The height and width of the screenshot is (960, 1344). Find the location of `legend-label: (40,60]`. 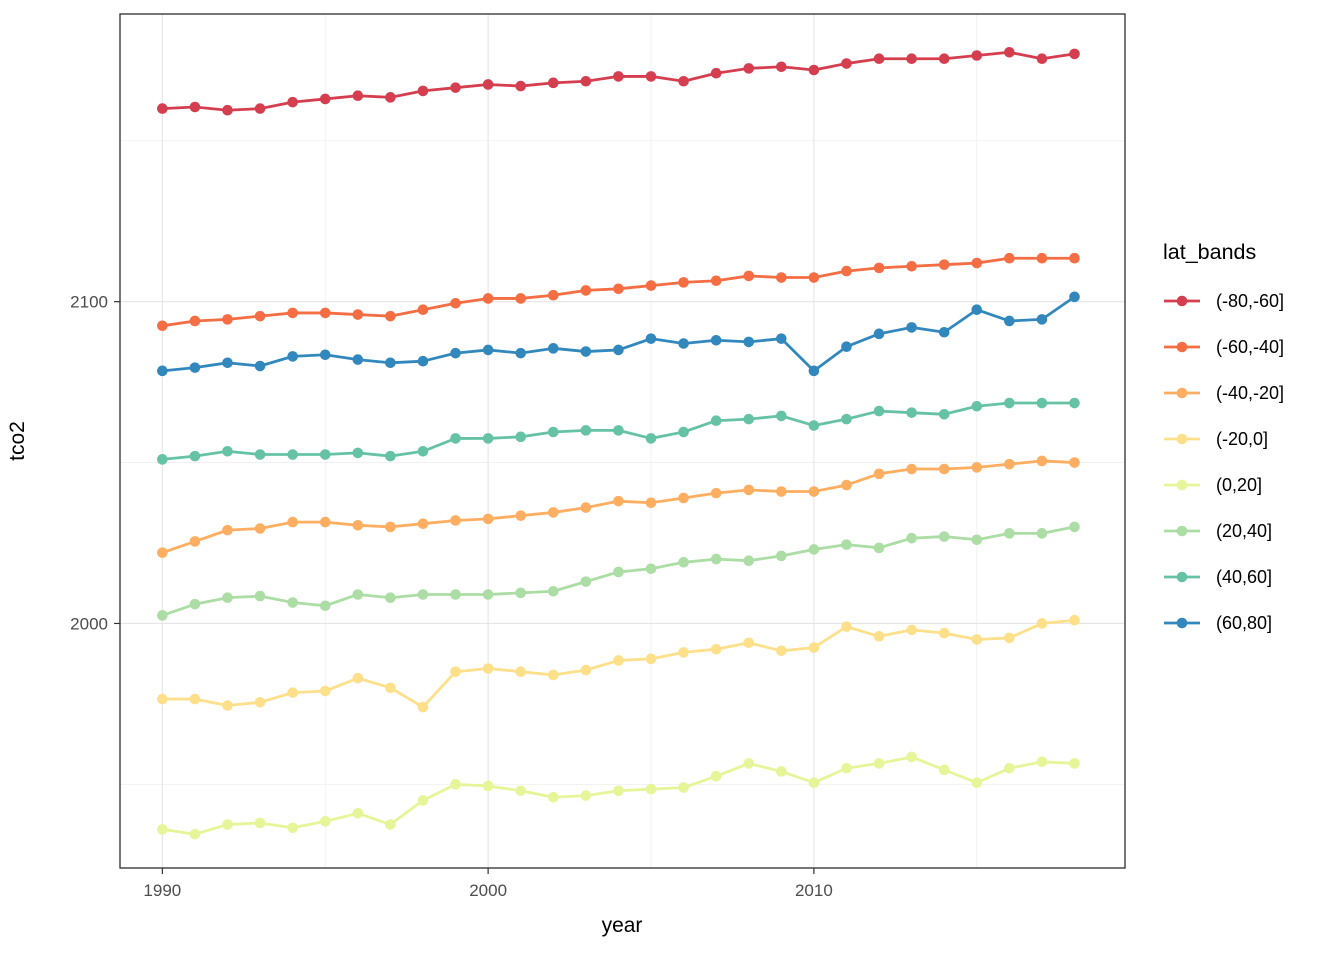

legend-label: (40,60] is located at coordinates (1244, 576).